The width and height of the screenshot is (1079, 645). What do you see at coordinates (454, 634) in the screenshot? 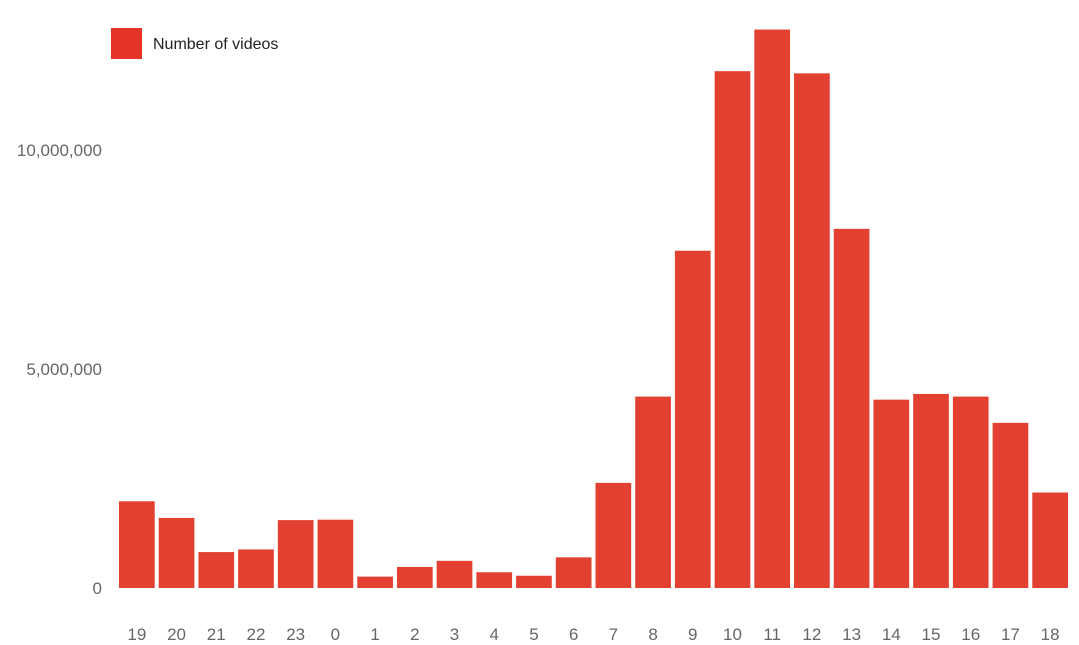
I see `x-tick-label: 3` at bounding box center [454, 634].